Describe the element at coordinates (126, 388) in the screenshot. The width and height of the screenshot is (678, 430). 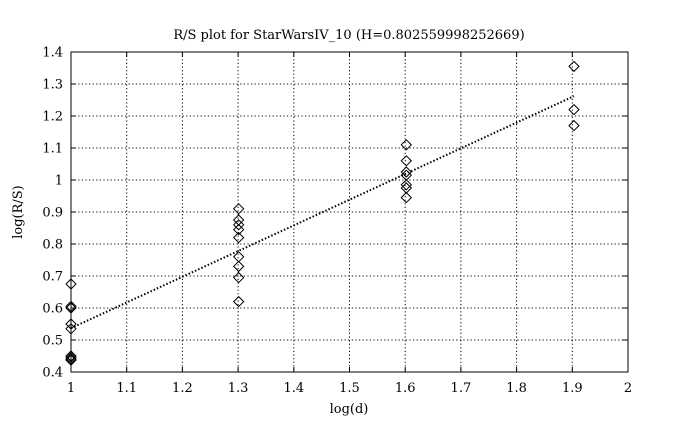
I see `x-tick-label: 1.1` at that location.